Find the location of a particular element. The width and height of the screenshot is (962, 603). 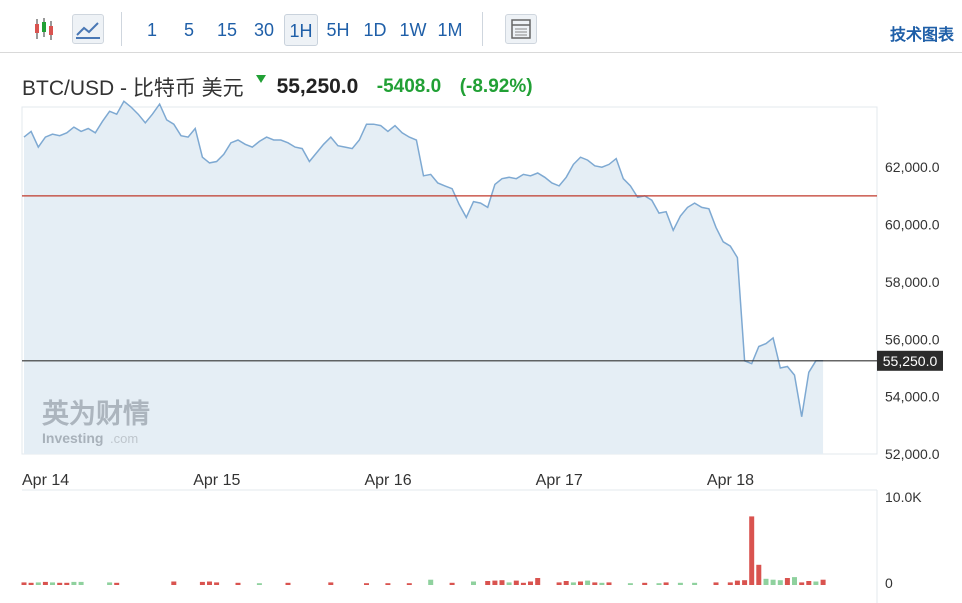

price-change: -5408.0 is located at coordinates (409, 86).